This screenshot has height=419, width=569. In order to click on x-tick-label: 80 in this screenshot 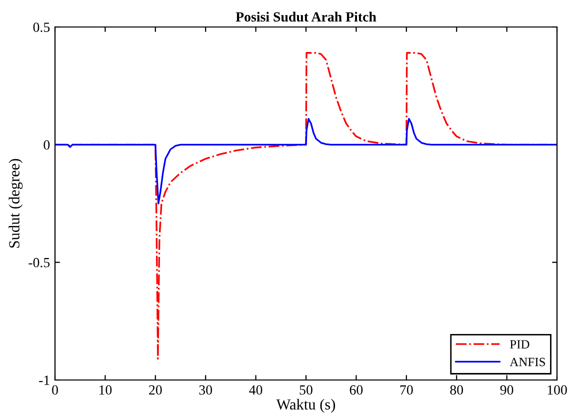, I will do `click(457, 390)`.